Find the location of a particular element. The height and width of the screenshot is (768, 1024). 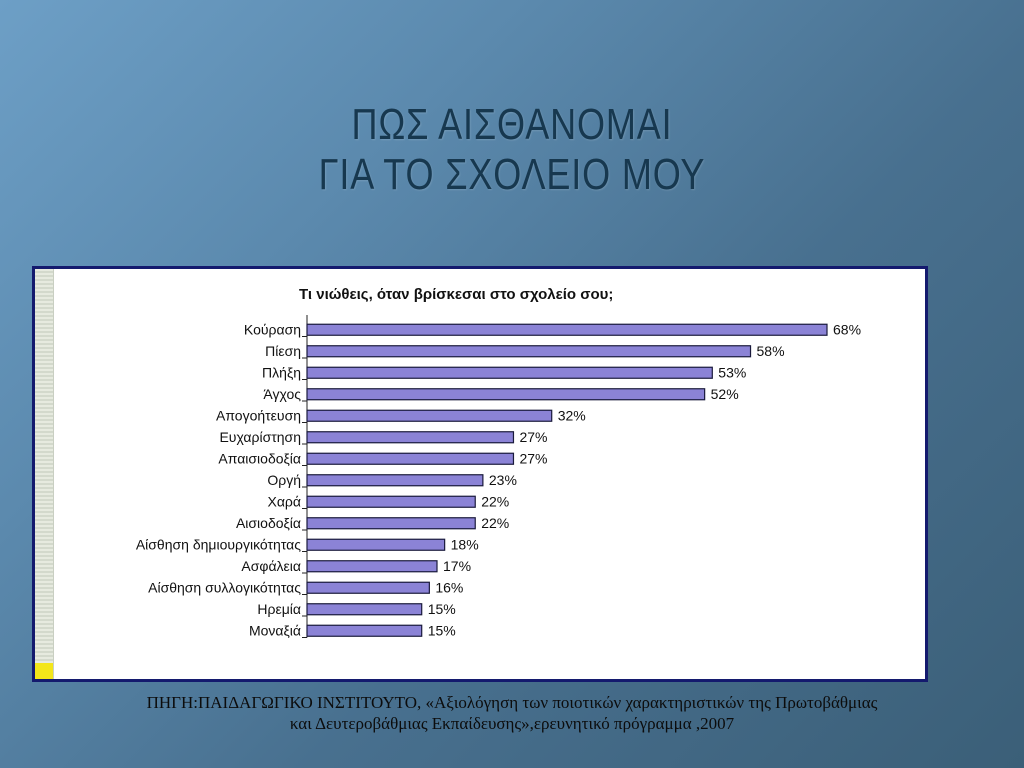

category-label: Ευχαρίστηση is located at coordinates (260, 437).